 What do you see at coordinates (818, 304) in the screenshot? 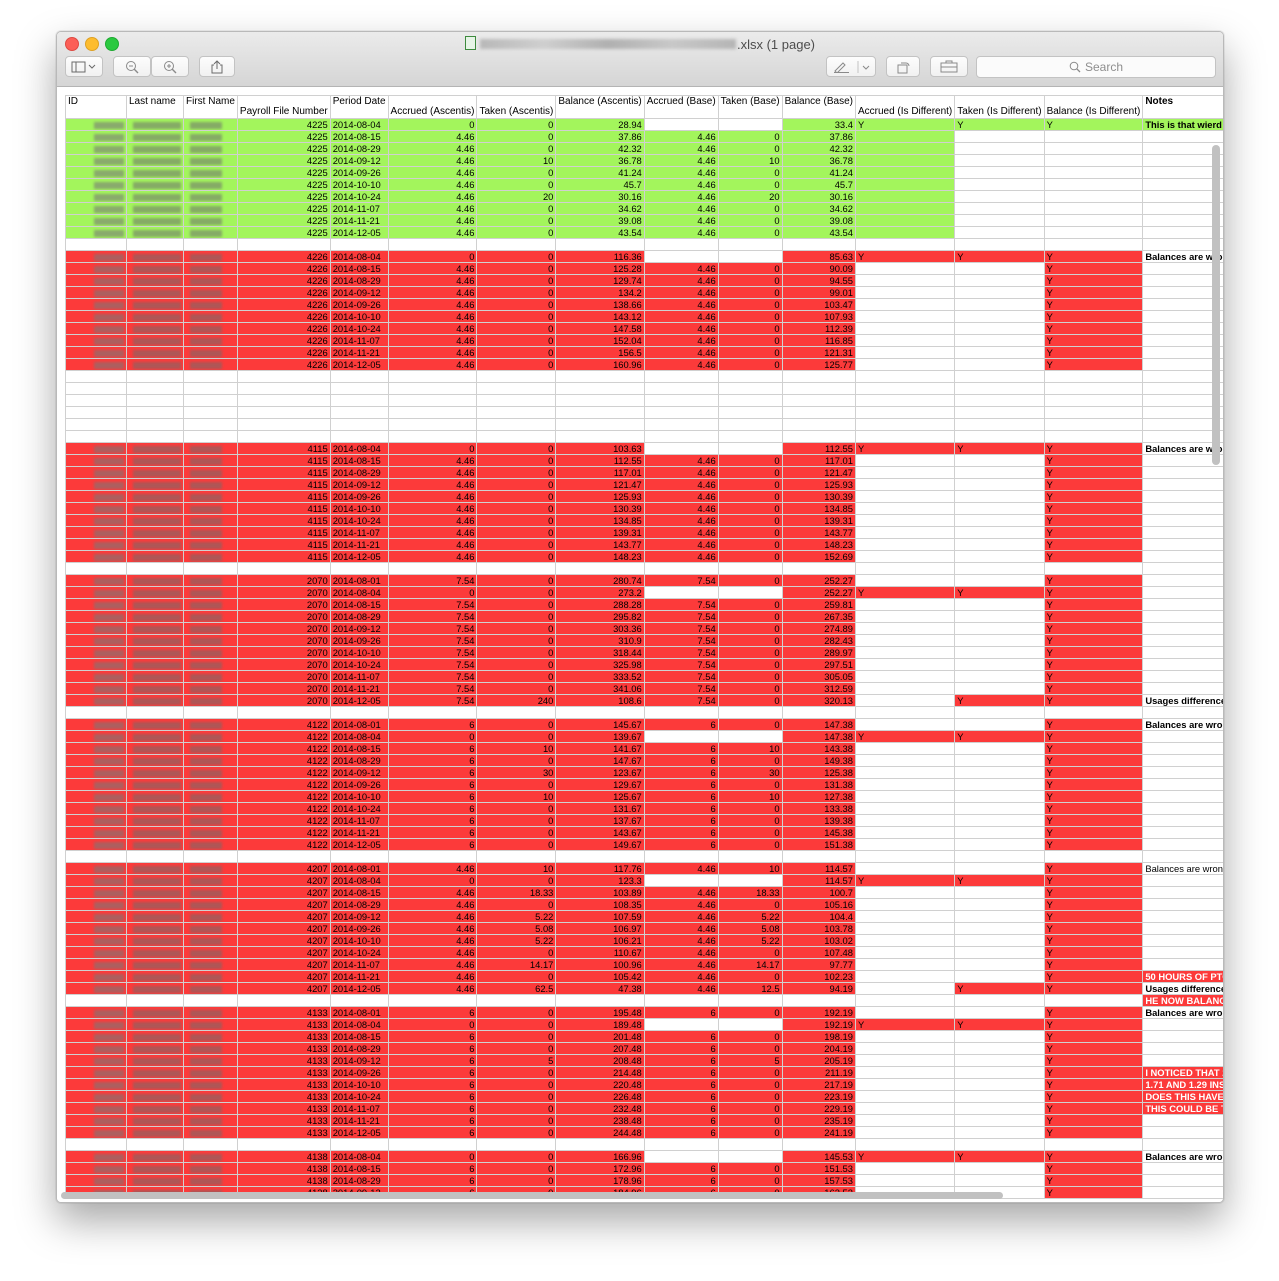
I see `balance-base-cell: 103.47` at bounding box center [818, 304].